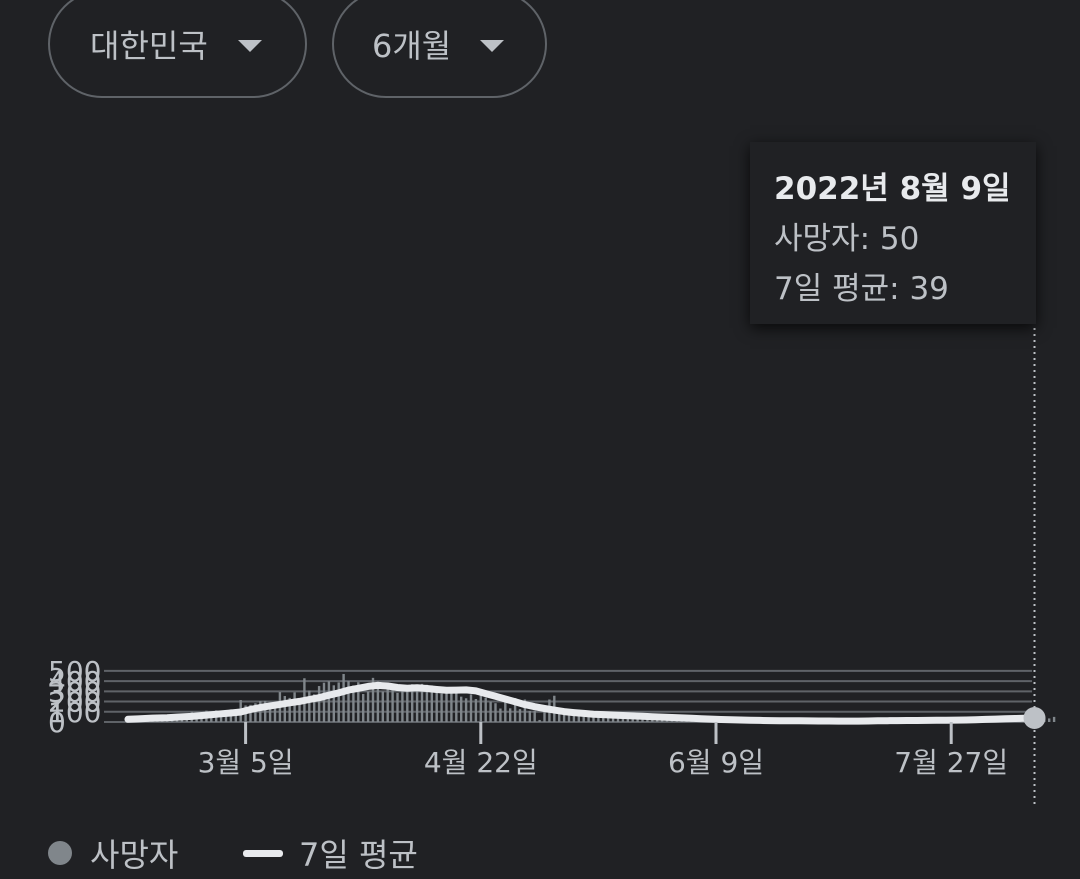  Describe the element at coordinates (439, 49) in the screenshot. I see `range-filter-dropdown: 6개월` at that location.